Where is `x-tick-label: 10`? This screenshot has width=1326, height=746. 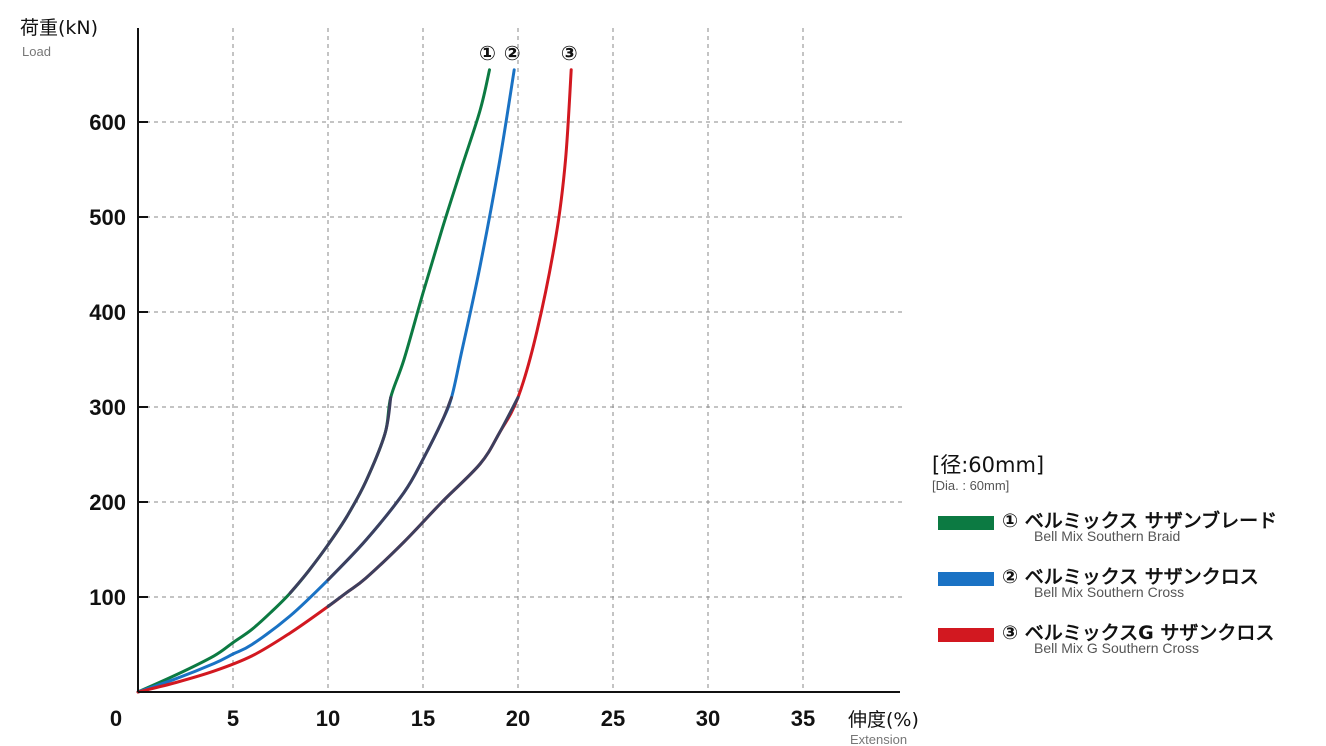 x-tick-label: 10 is located at coordinates (328, 718).